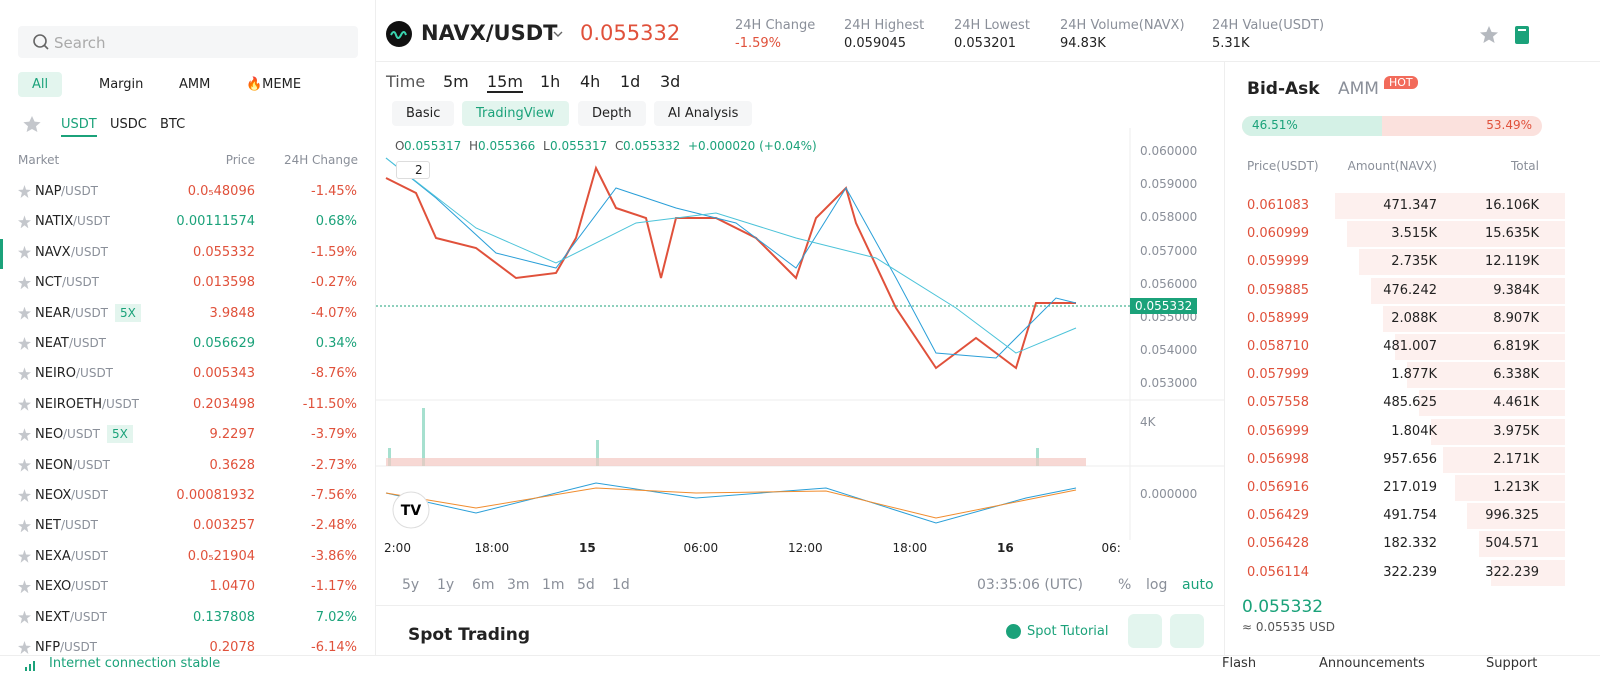 The image size is (1600, 688). What do you see at coordinates (1145, 631) in the screenshot?
I see `pie-button` at bounding box center [1145, 631].